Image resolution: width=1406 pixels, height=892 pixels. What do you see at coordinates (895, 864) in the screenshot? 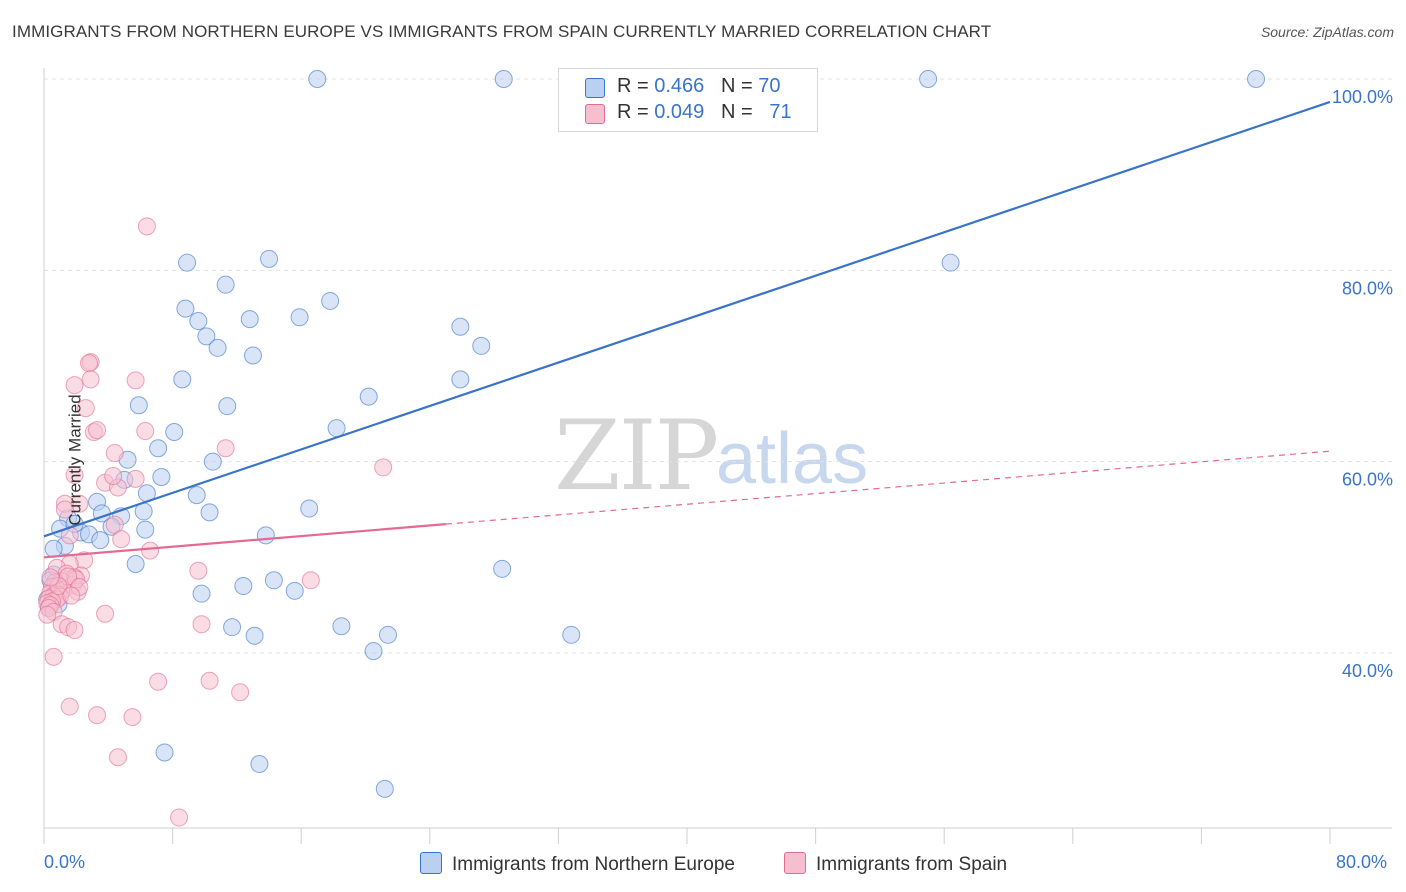
I see `legend-item-spain: Immigrants from Spain` at bounding box center [895, 864].